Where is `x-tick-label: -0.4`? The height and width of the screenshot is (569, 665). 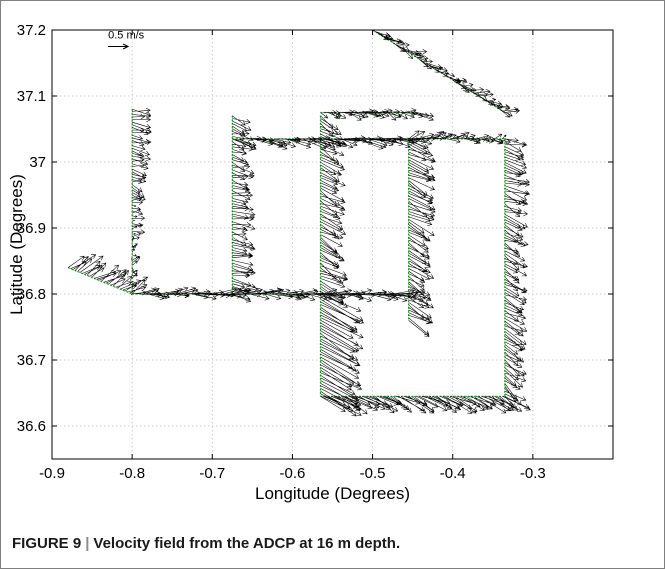 x-tick-label: -0.4 is located at coordinates (453, 473).